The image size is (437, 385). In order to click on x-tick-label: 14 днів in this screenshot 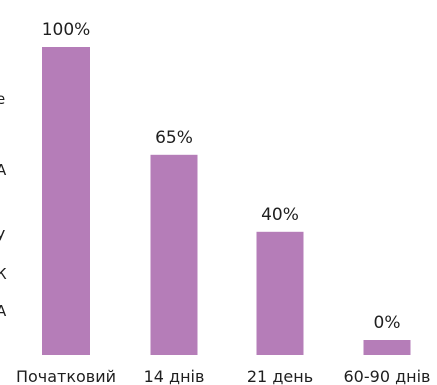, I will do `click(174, 376)`.